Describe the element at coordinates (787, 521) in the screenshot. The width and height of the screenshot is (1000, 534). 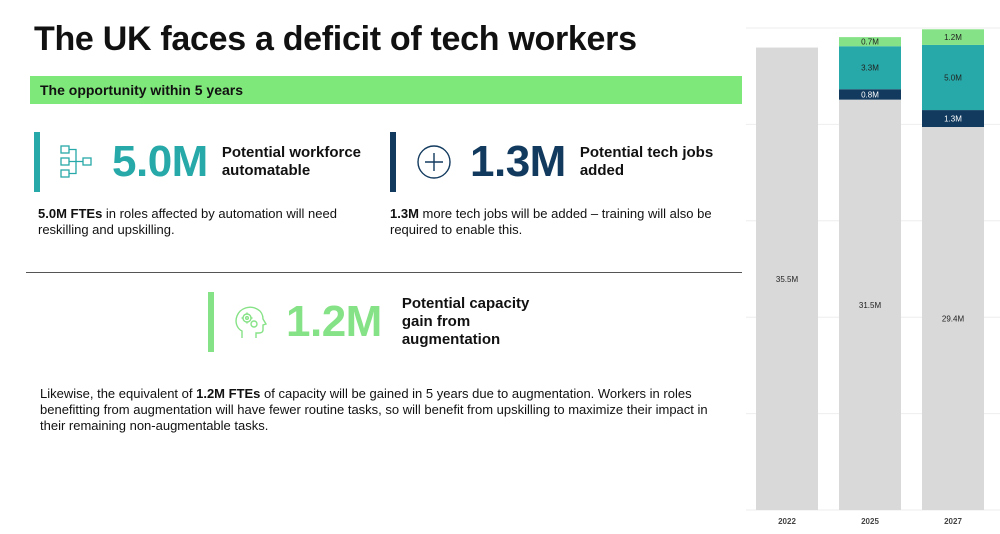
I see `x-tick-label: 2022` at that location.